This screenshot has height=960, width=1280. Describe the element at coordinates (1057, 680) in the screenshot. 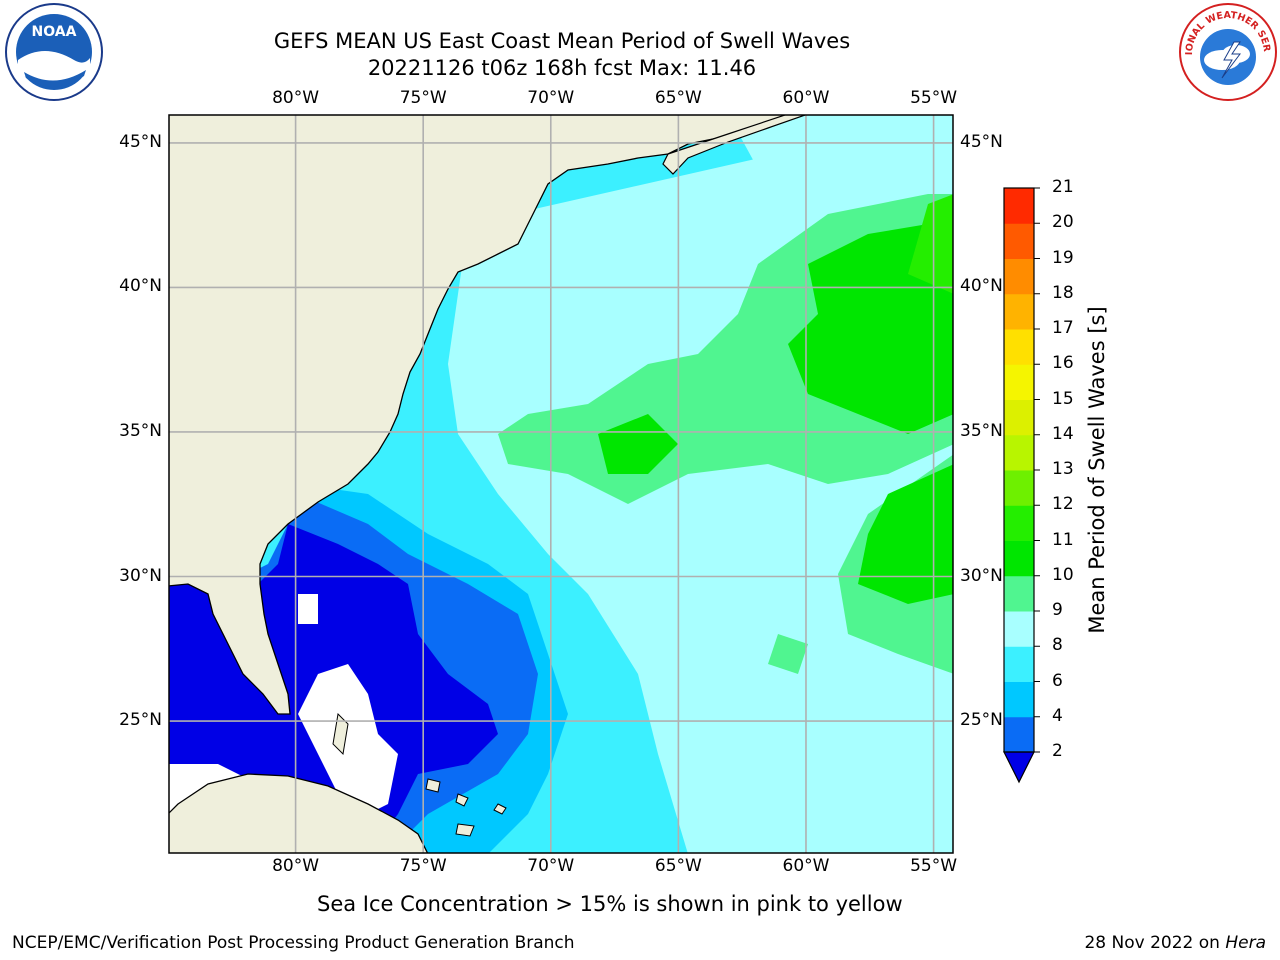

I see `colorbar-tick-label: 6` at that location.